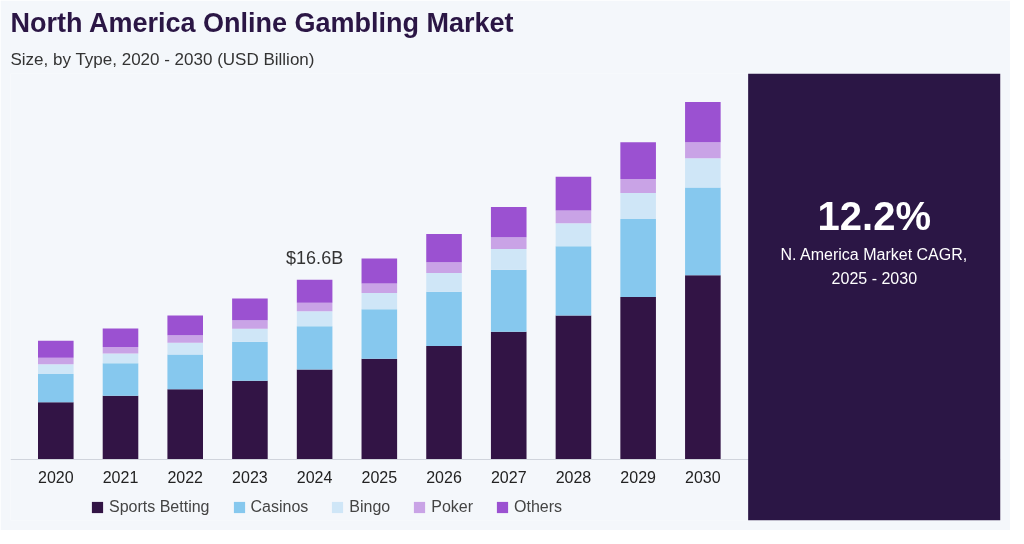  Describe the element at coordinates (185, 477) in the screenshot. I see `x-tick-label: 2022` at that location.